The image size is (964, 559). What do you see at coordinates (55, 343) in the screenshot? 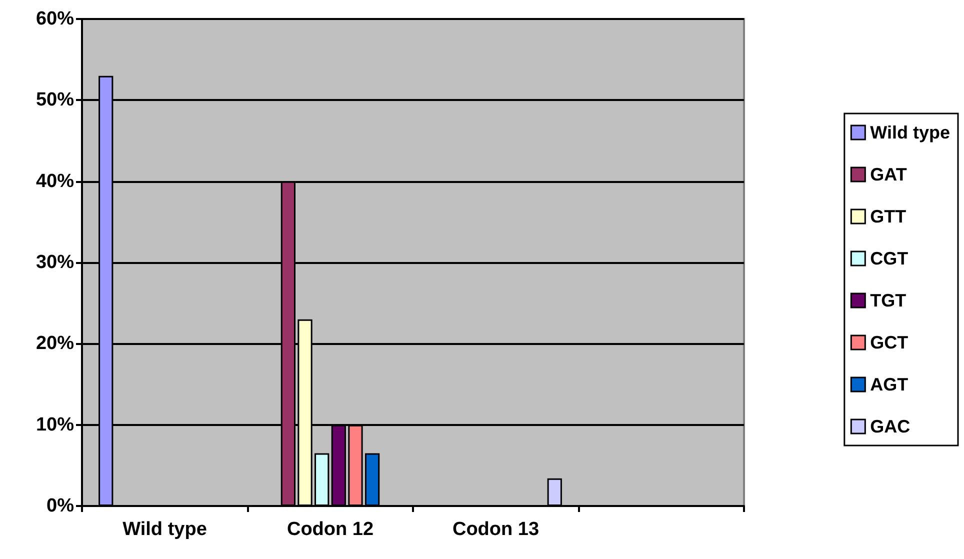
I see `y-tick-label: 20%` at bounding box center [55, 343].